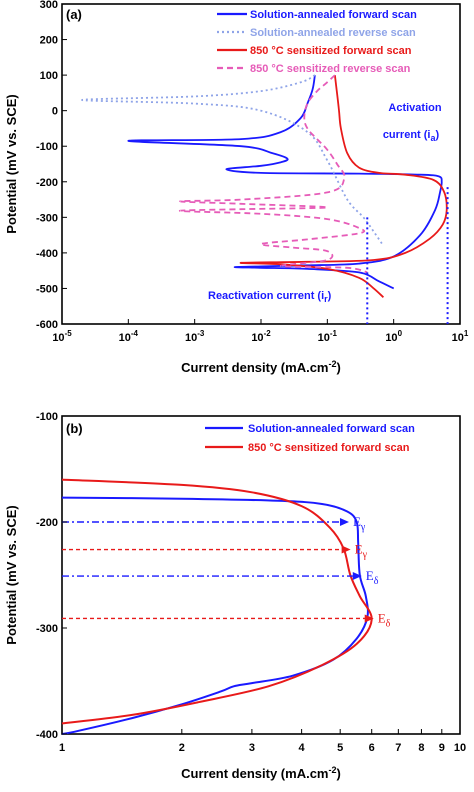 The height and width of the screenshot is (792, 474). Describe the element at coordinates (340, 748) in the screenshot. I see `panel-b-x-tick-label: 5` at that location.